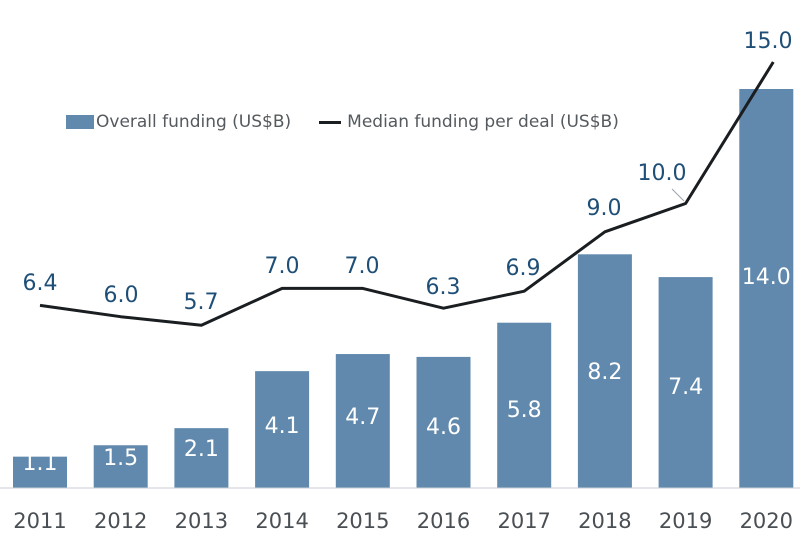  Describe the element at coordinates (523, 521) in the screenshot. I see `x-tick-2017: 2017` at that location.